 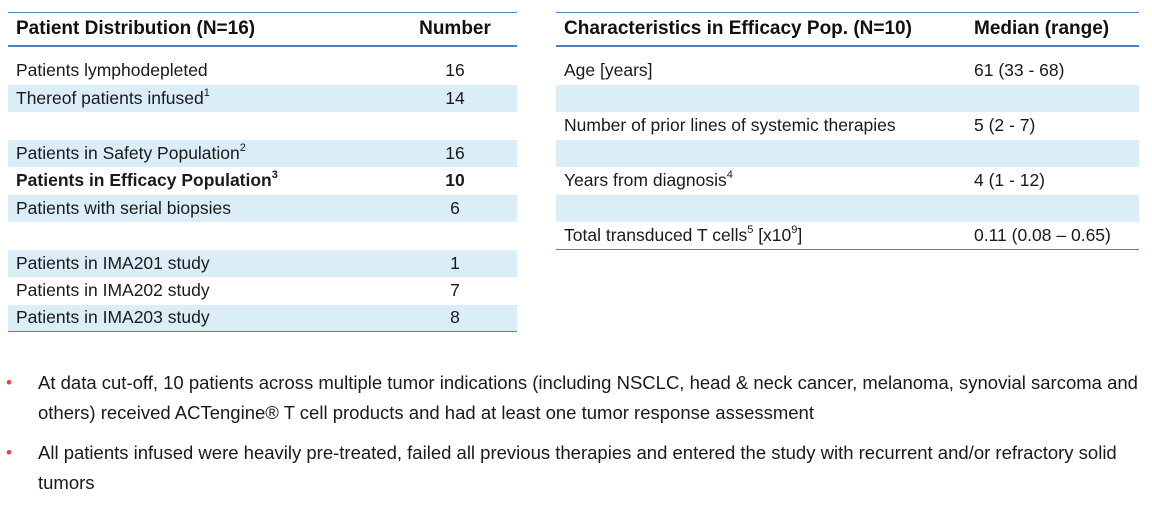 I want to click on header-value: Number, so click(x=455, y=28).